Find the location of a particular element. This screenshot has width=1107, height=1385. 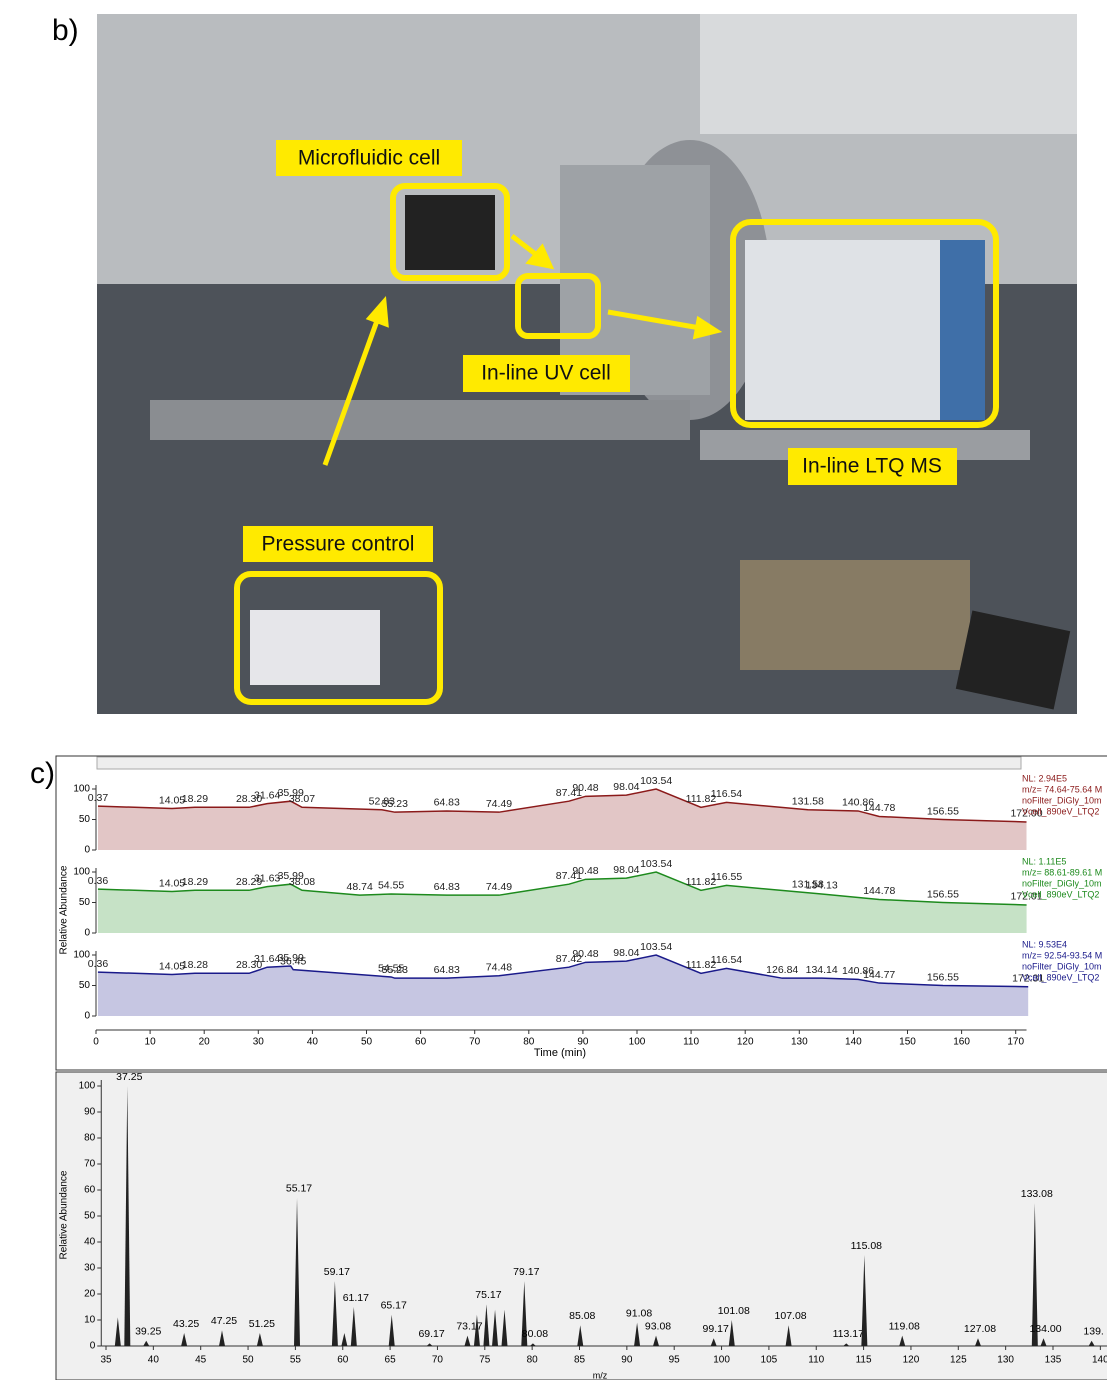

peak-label: 73.17 is located at coordinates (469, 1326).